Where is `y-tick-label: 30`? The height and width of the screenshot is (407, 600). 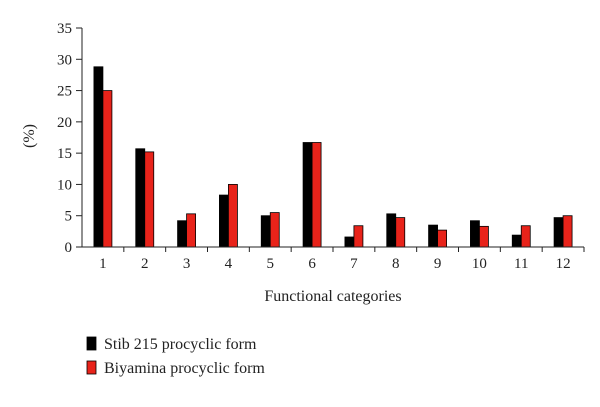 y-tick-label: 30 is located at coordinates (64, 60).